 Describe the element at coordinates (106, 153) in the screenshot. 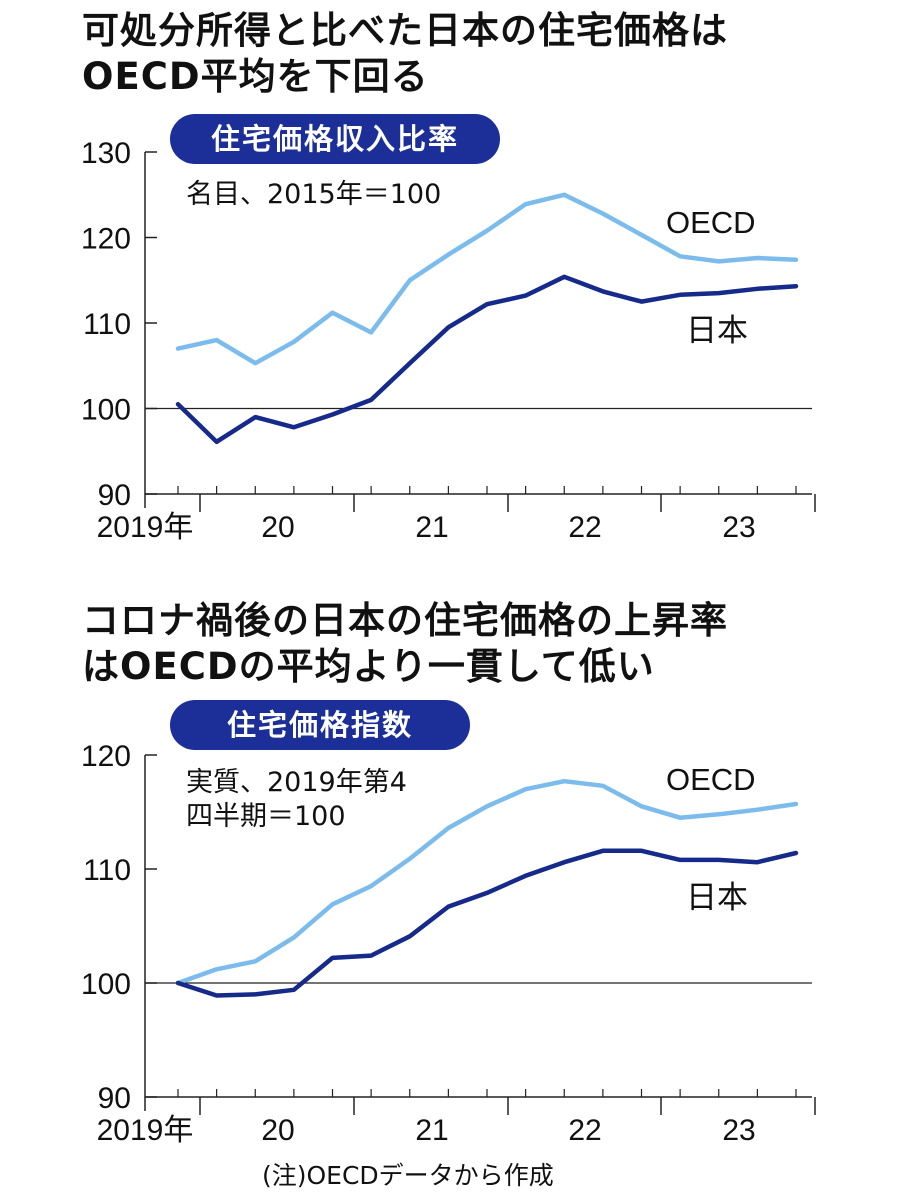

I see `y-tick-label: 130` at that location.